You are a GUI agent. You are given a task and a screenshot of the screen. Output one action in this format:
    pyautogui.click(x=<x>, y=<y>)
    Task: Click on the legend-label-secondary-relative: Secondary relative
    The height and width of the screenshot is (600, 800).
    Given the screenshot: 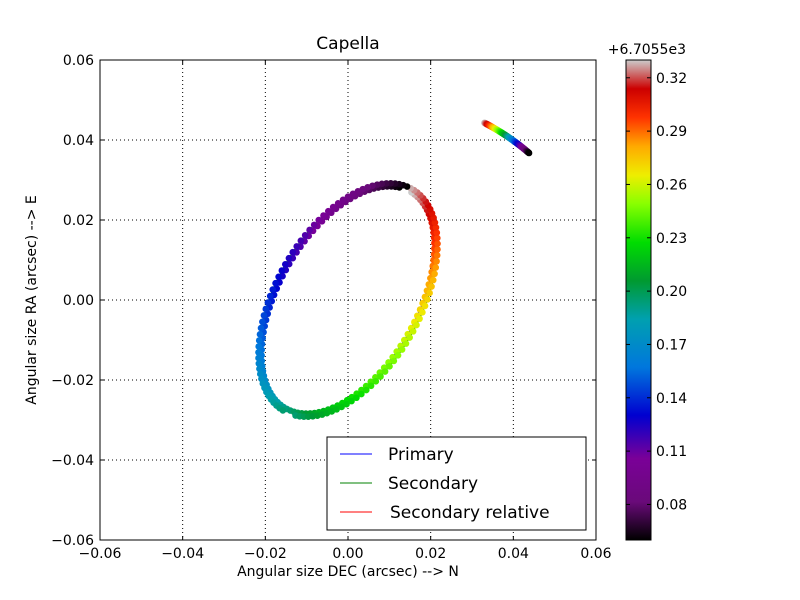 What is the action you would take?
    pyautogui.click(x=470, y=513)
    